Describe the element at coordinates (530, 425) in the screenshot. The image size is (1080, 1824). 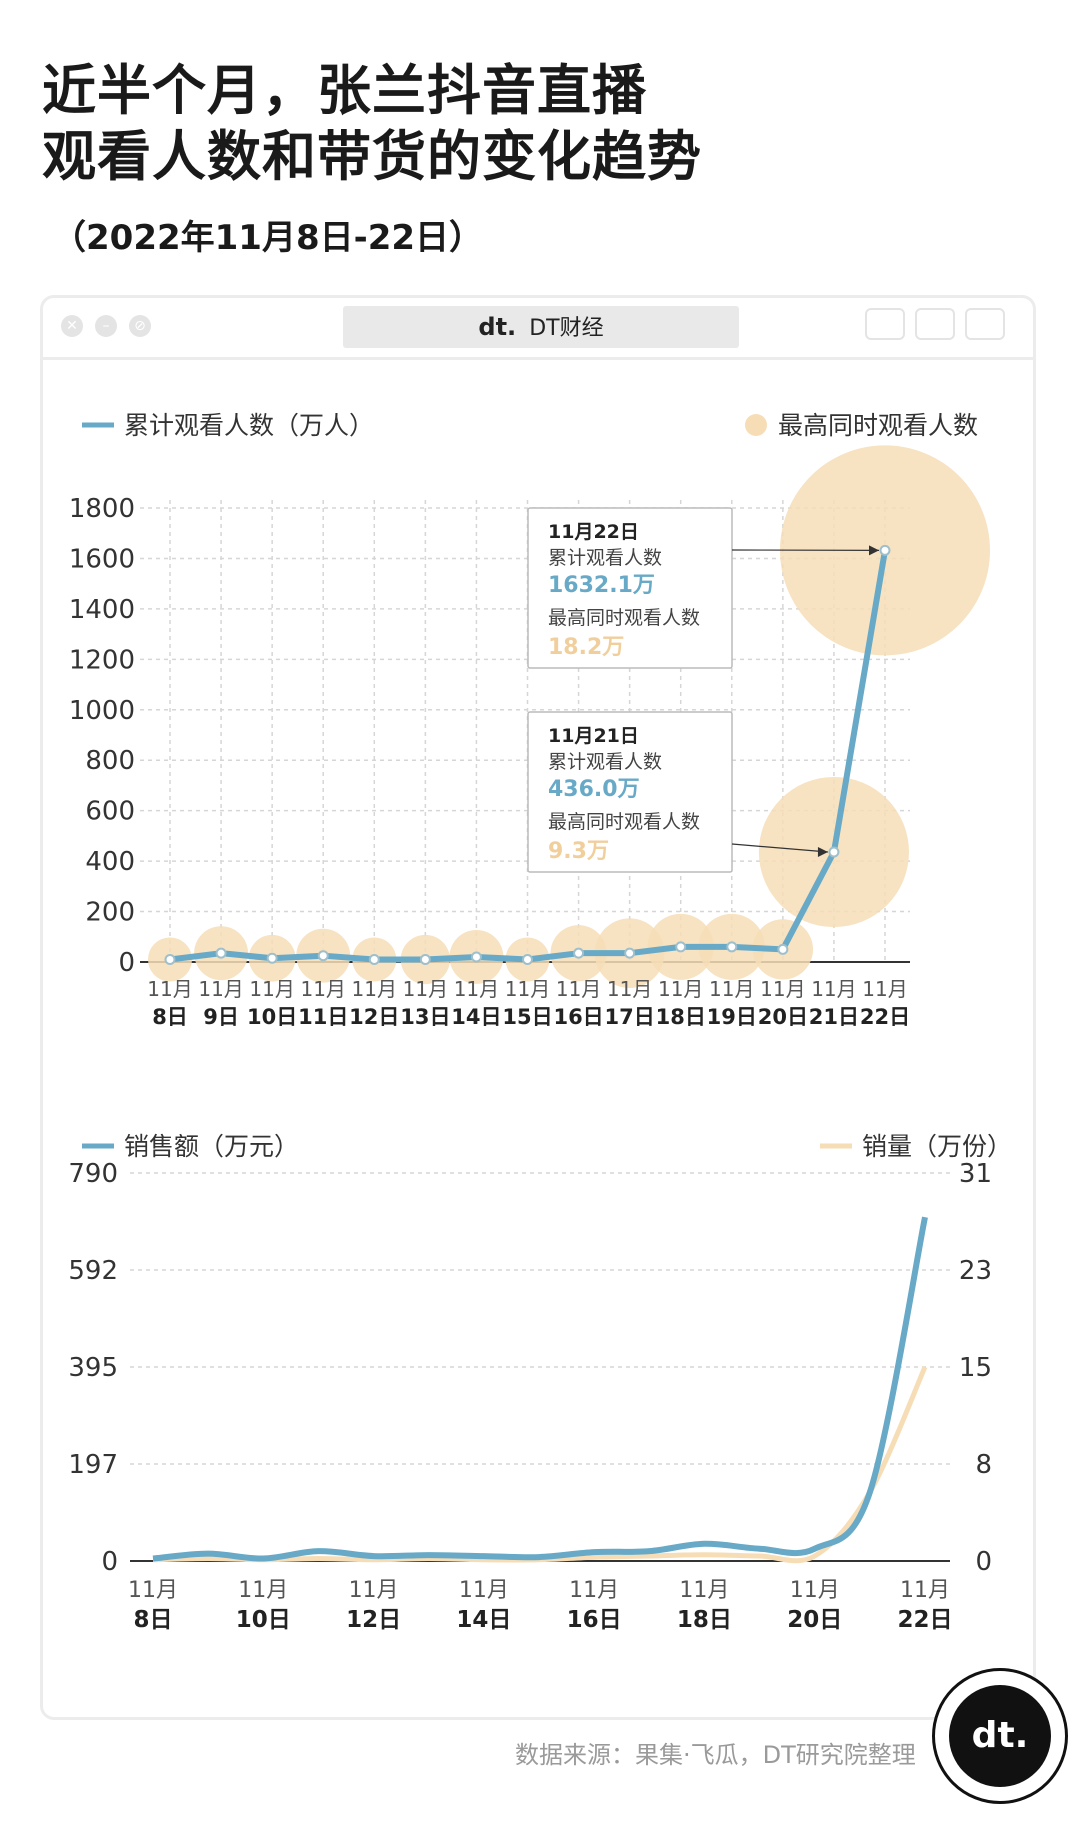
I see `viewers-legend: 累计观看人数（万人） 最高同时观看人数` at that location.